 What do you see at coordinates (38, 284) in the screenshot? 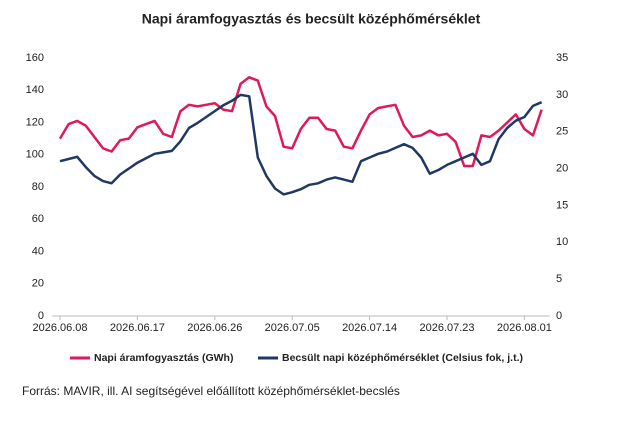
I see `y-tick-label: 20` at bounding box center [38, 284].